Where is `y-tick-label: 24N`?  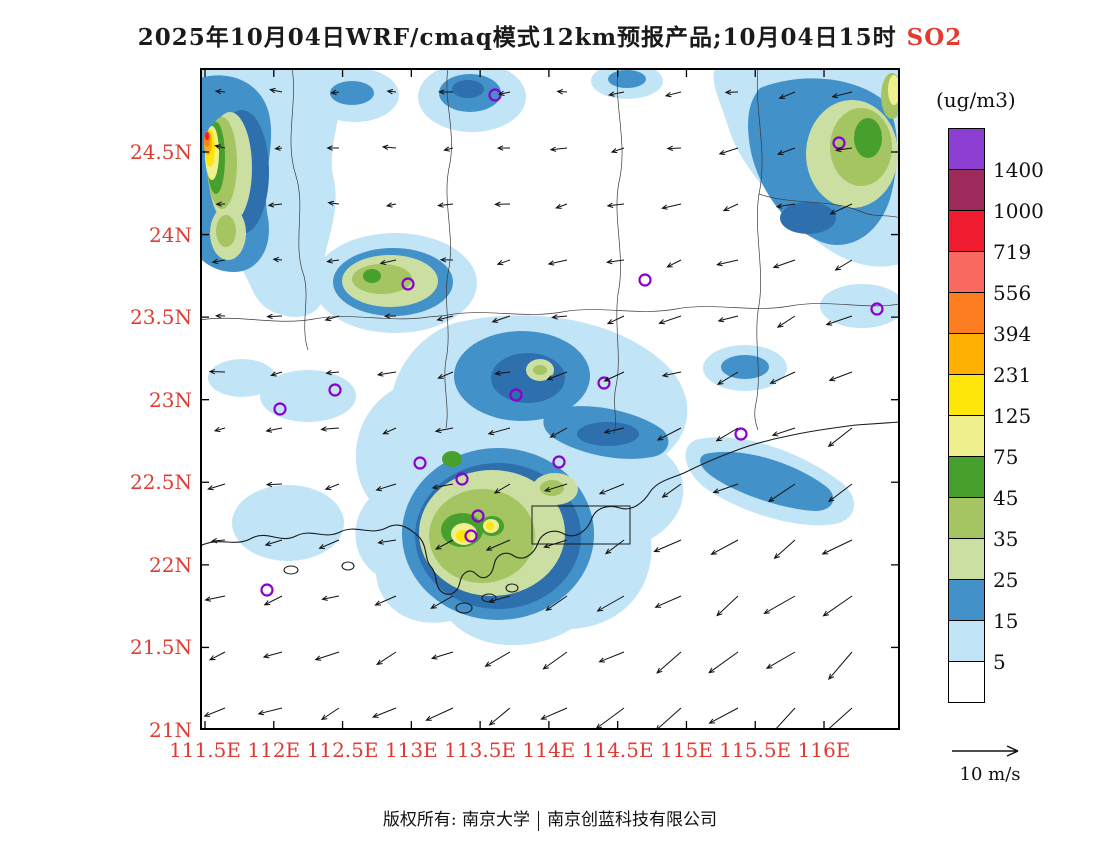 y-tick-label: 24N is located at coordinates (170, 234).